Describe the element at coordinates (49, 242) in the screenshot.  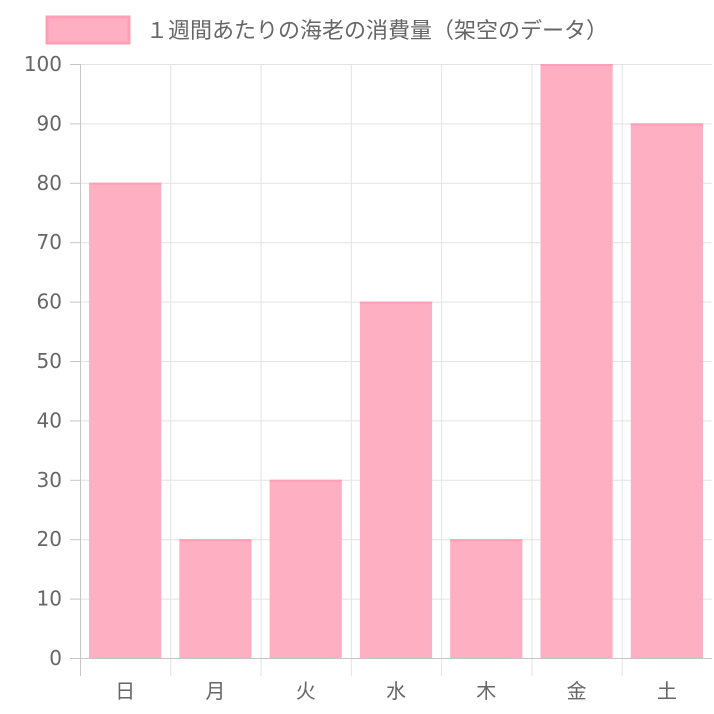
I see `y-tick-label: 70` at that location.